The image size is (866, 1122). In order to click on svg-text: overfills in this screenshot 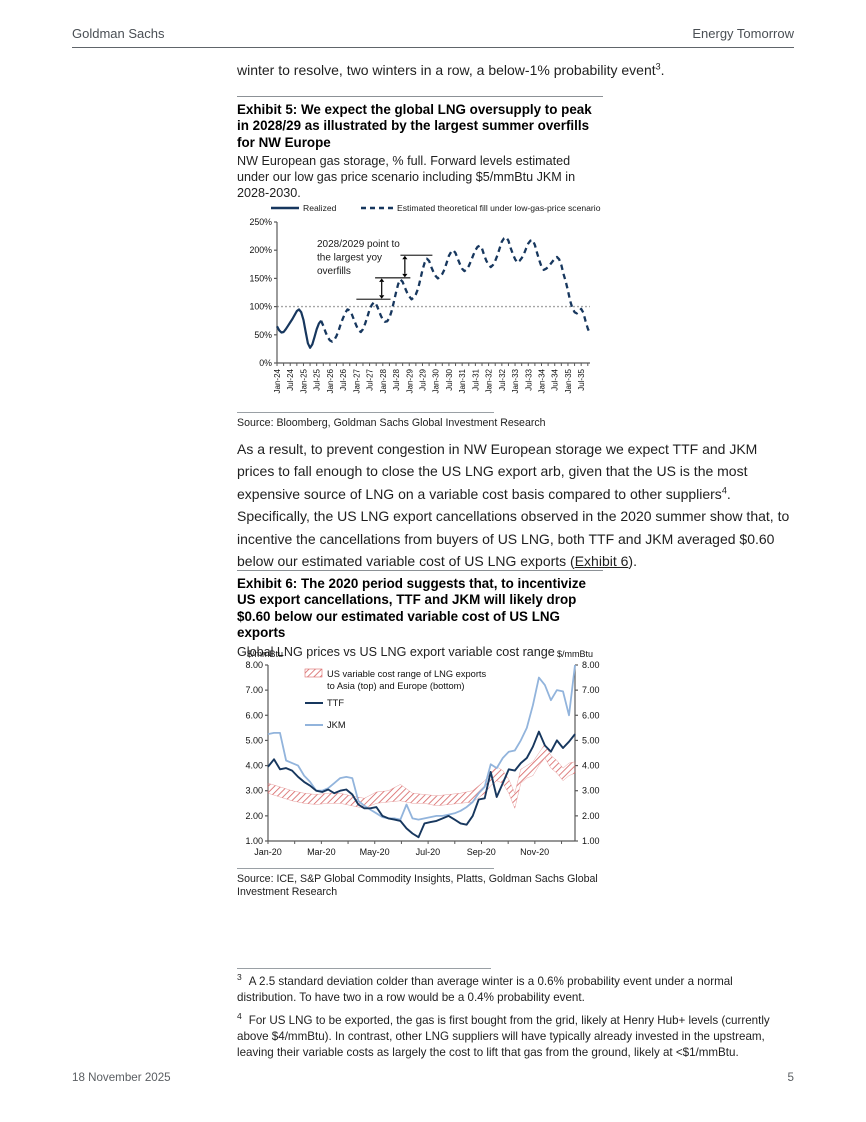, I will do `click(334, 271)`.